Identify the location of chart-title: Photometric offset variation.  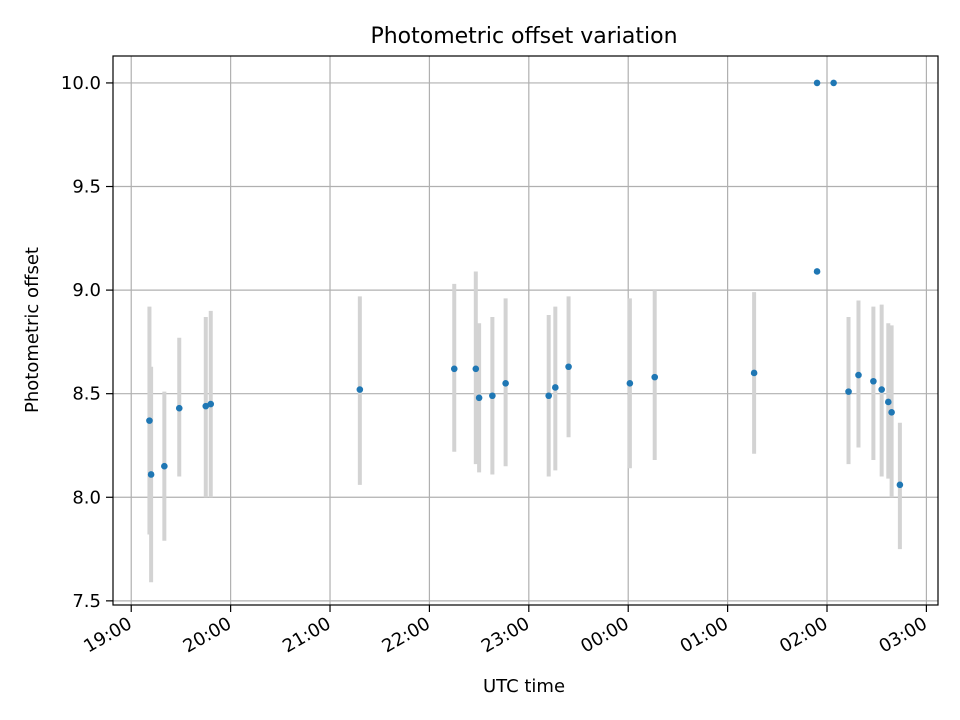
(523, 36).